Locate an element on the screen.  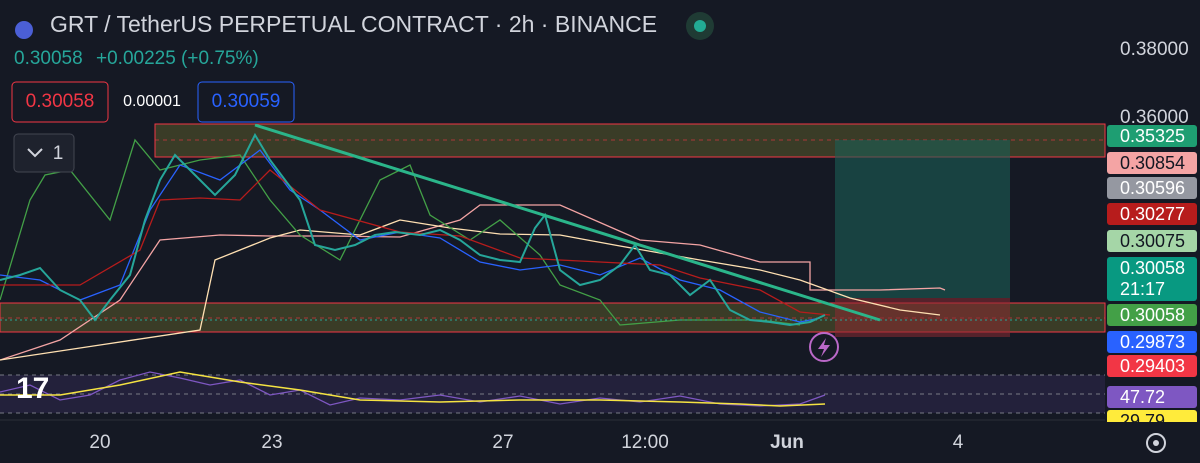
loss-box is located at coordinates (922, 317).